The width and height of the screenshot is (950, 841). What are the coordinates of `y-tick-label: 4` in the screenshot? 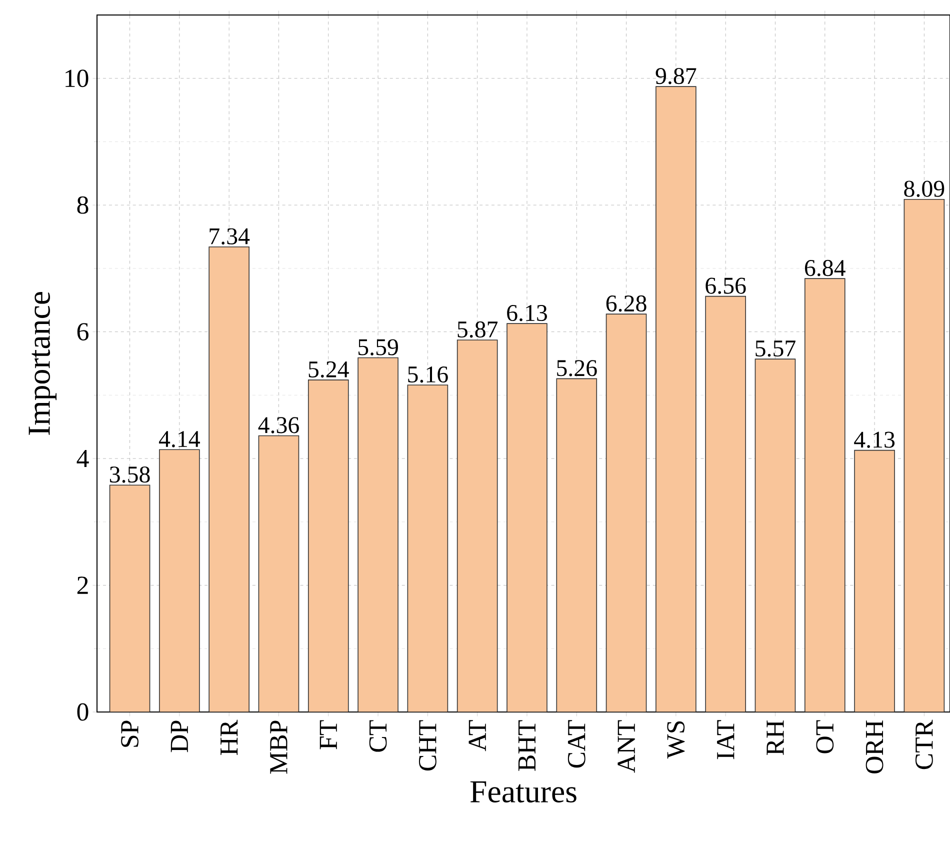 It's located at (82, 459).